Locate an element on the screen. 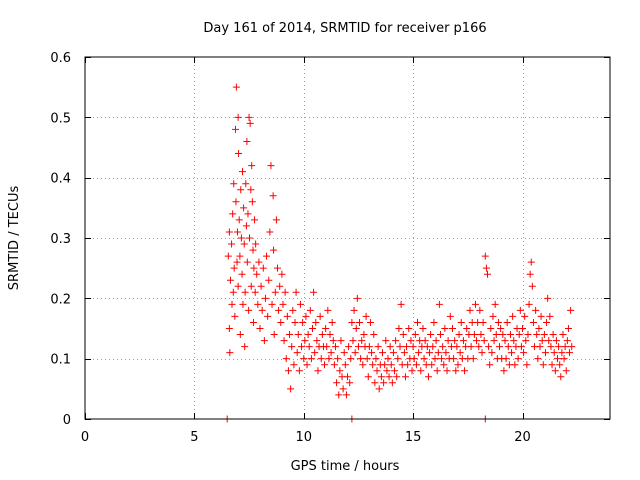  y-tick-label: 0.3 is located at coordinates (60, 239).